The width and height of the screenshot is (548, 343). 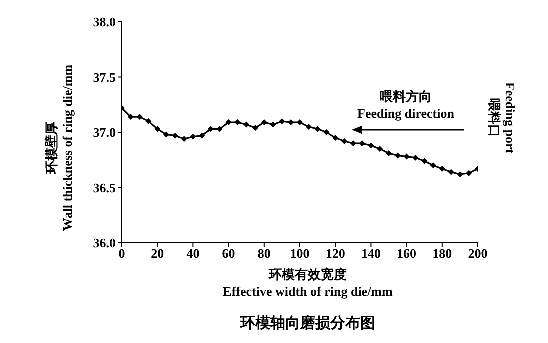 What do you see at coordinates (193, 254) in the screenshot?
I see `x-tick-label: 40` at bounding box center [193, 254].